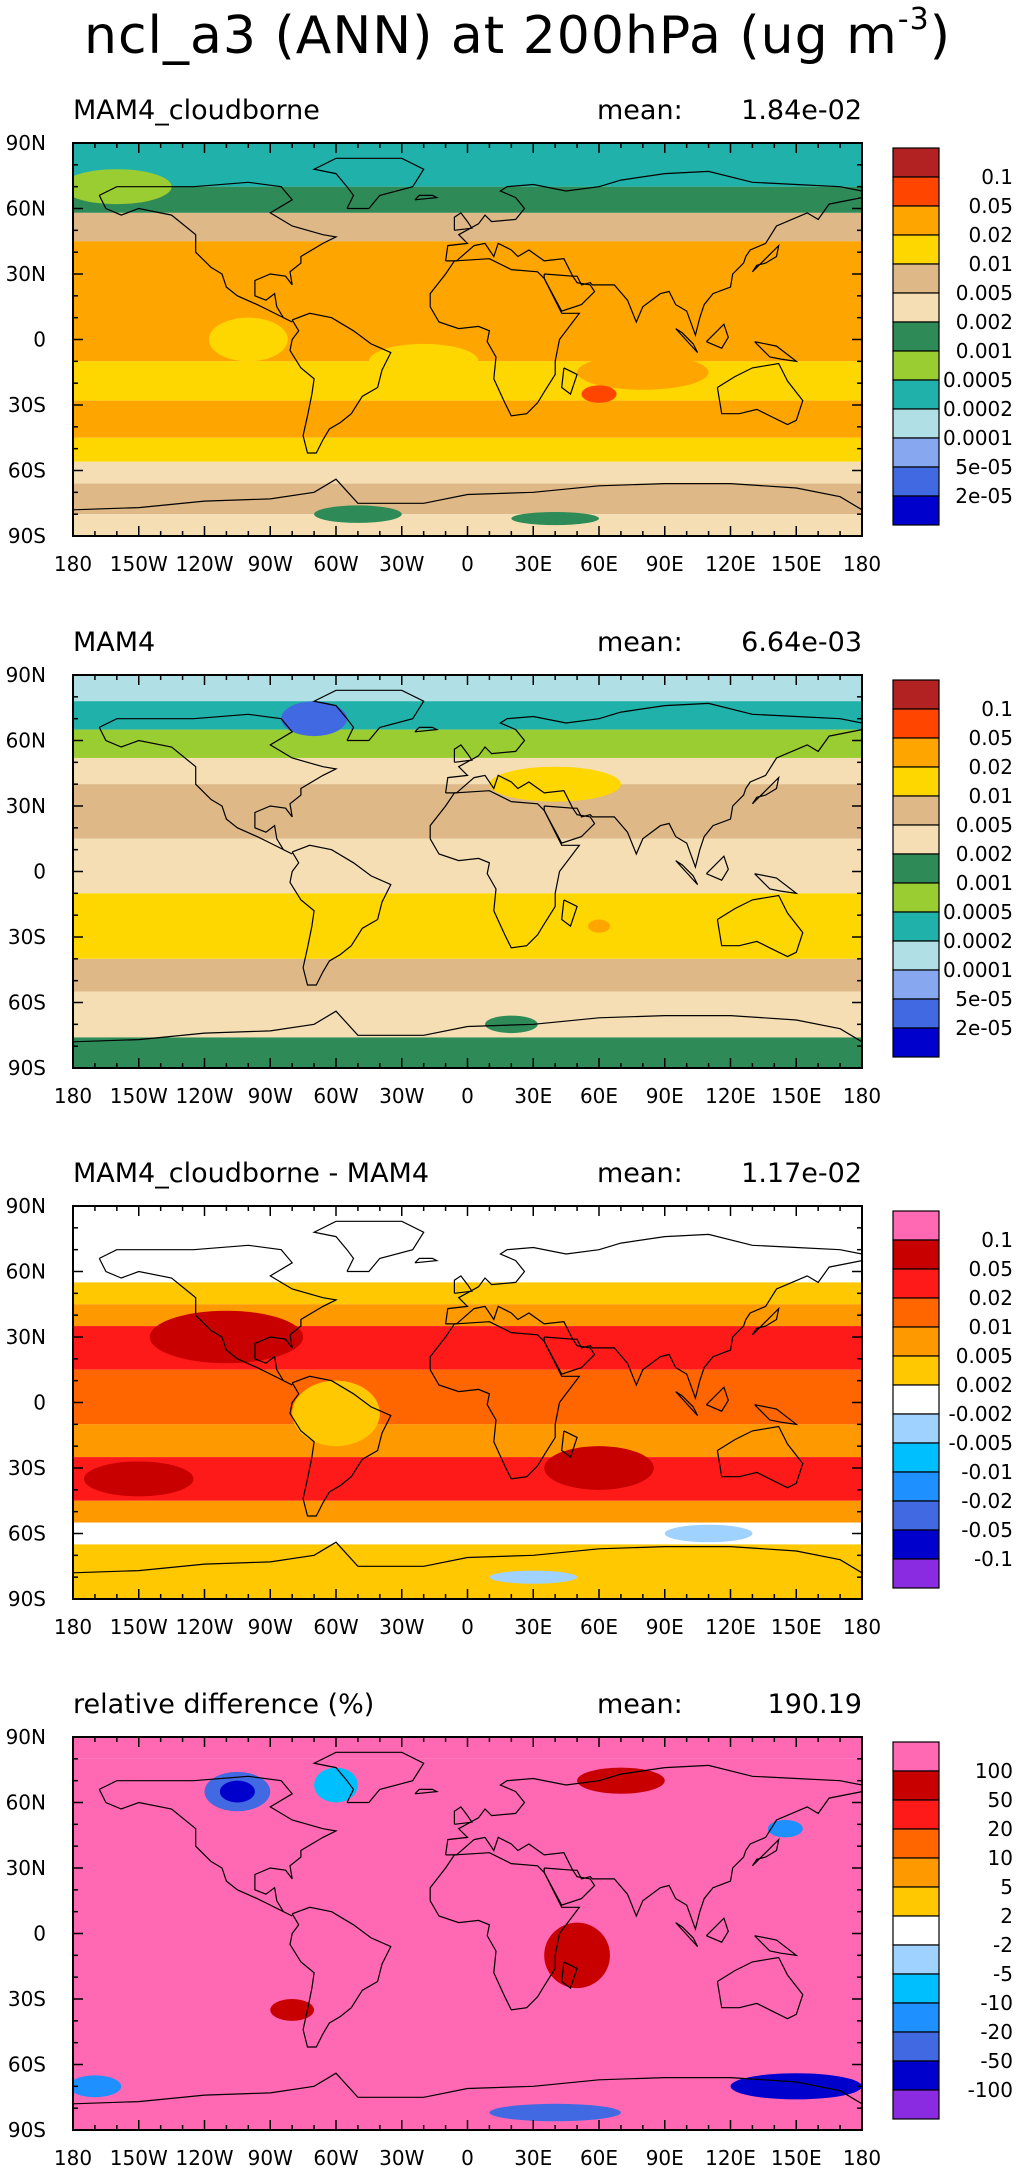  What do you see at coordinates (987, 1472) in the screenshot?
I see `colorbar-label: -0.01` at bounding box center [987, 1472].